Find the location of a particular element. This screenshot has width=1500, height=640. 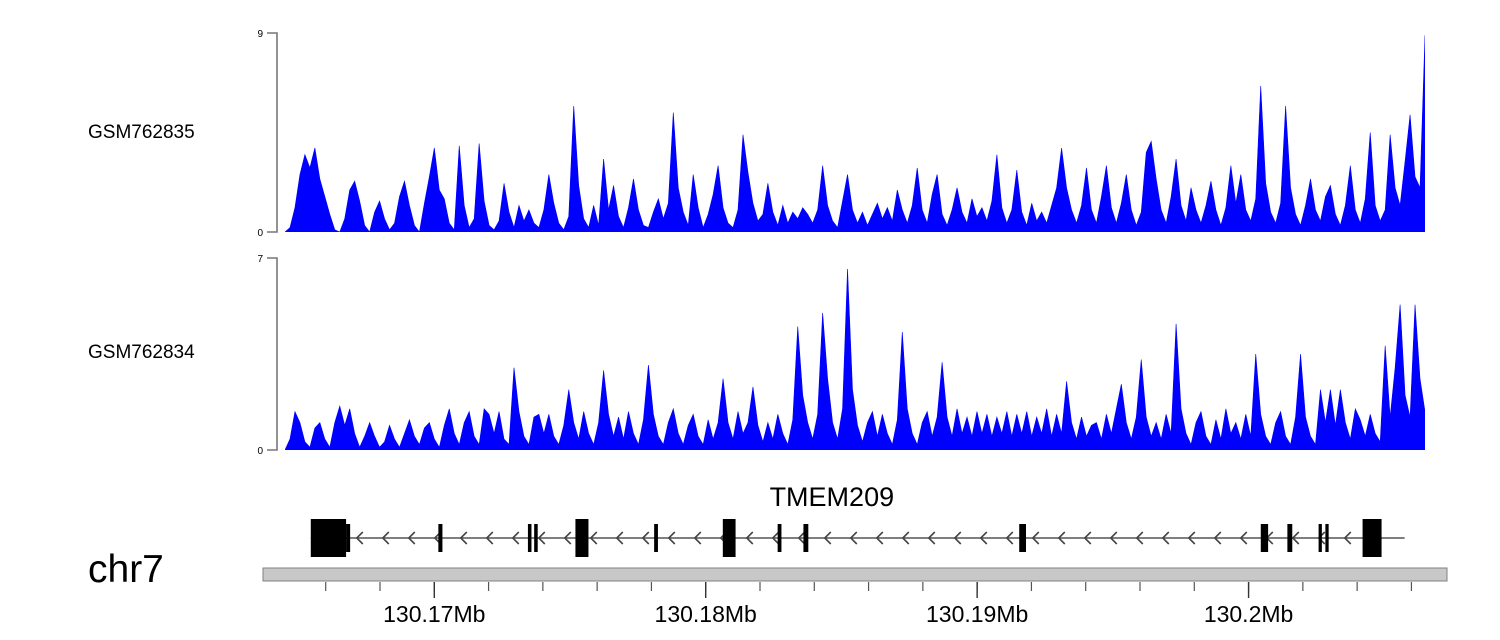

svg-text: 130.19Mb is located at coordinates (977, 614).